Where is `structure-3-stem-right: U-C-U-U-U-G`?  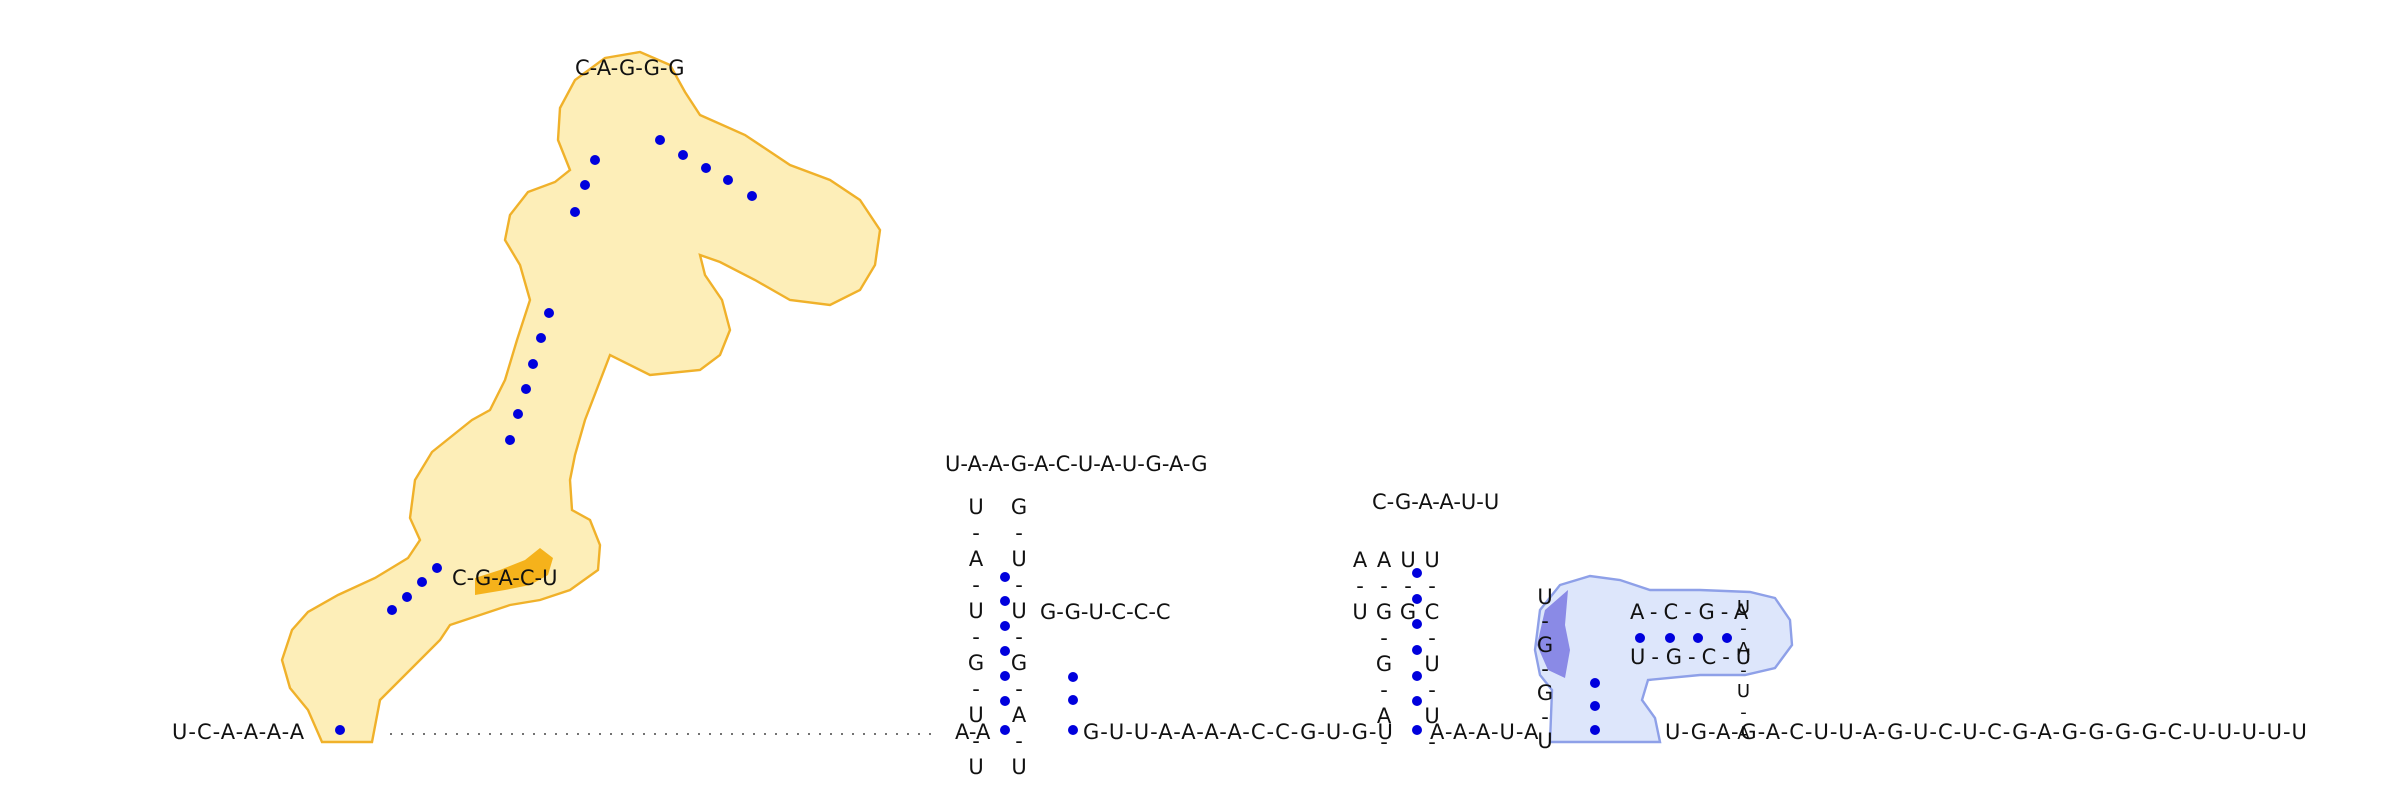 structure-3-stem-right: U-C-U-U-U-G is located at coordinates (1420, 652).